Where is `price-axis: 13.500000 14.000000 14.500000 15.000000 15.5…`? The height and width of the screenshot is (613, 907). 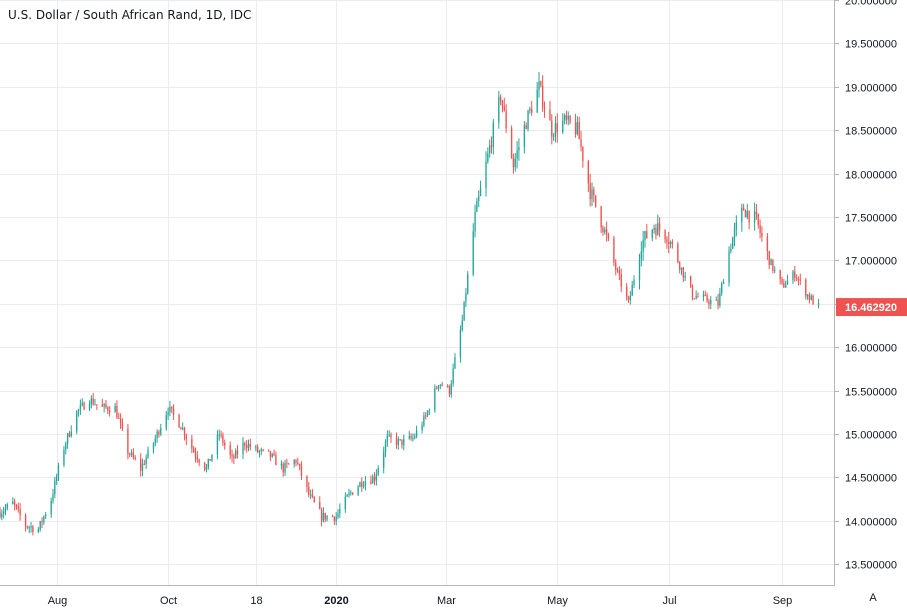 price-axis: 13.500000 14.000000 14.500000 15.000000 15.5… is located at coordinates (866, 286).